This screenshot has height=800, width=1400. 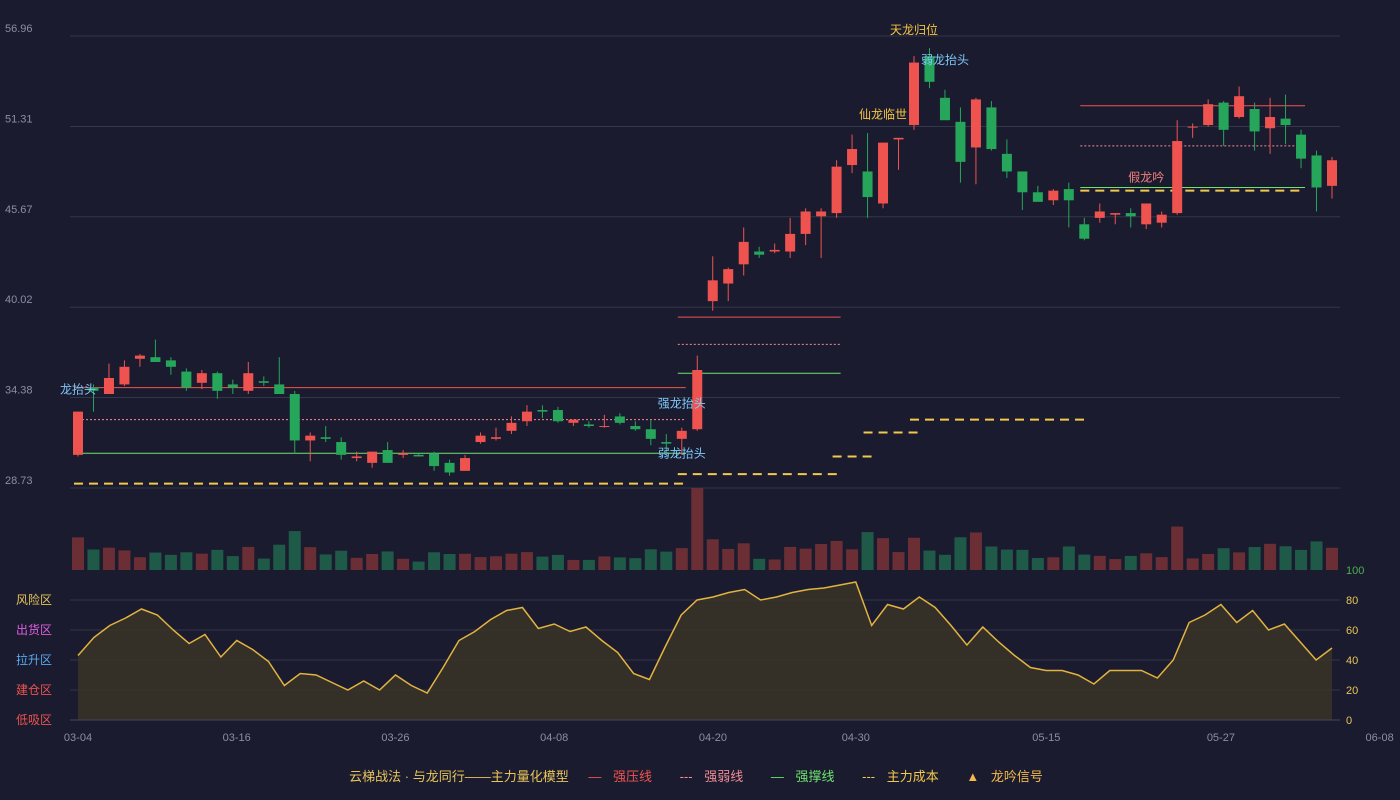 What do you see at coordinates (34, 599) in the screenshot?
I see `zone-label: 风险区` at bounding box center [34, 599].